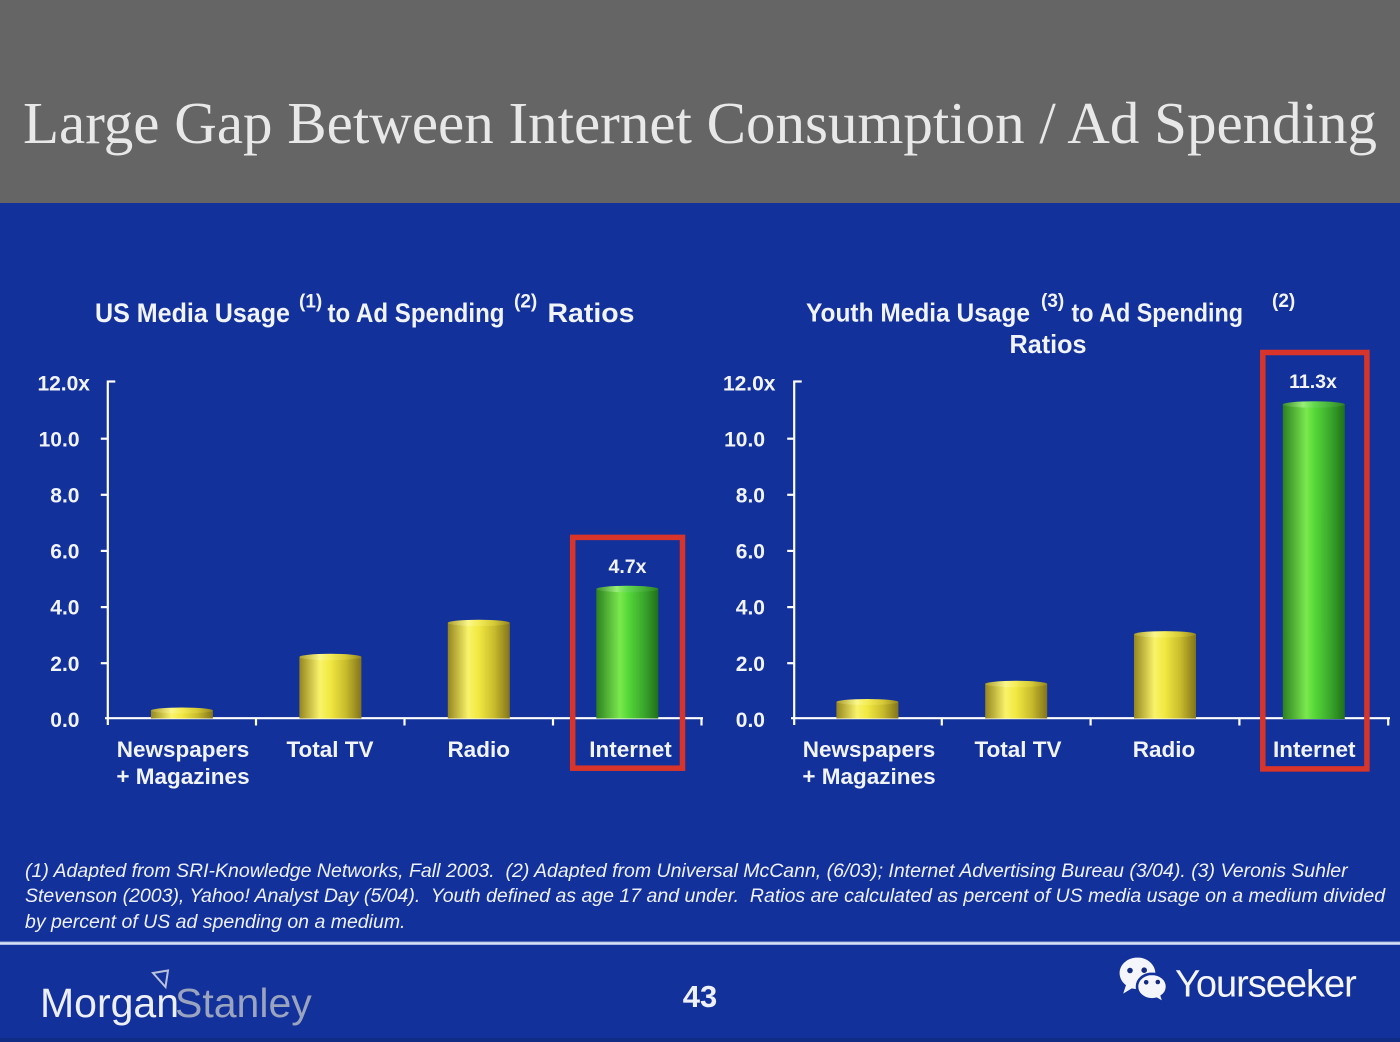  I want to click on svg-text: Morgan, so click(109, 1003).